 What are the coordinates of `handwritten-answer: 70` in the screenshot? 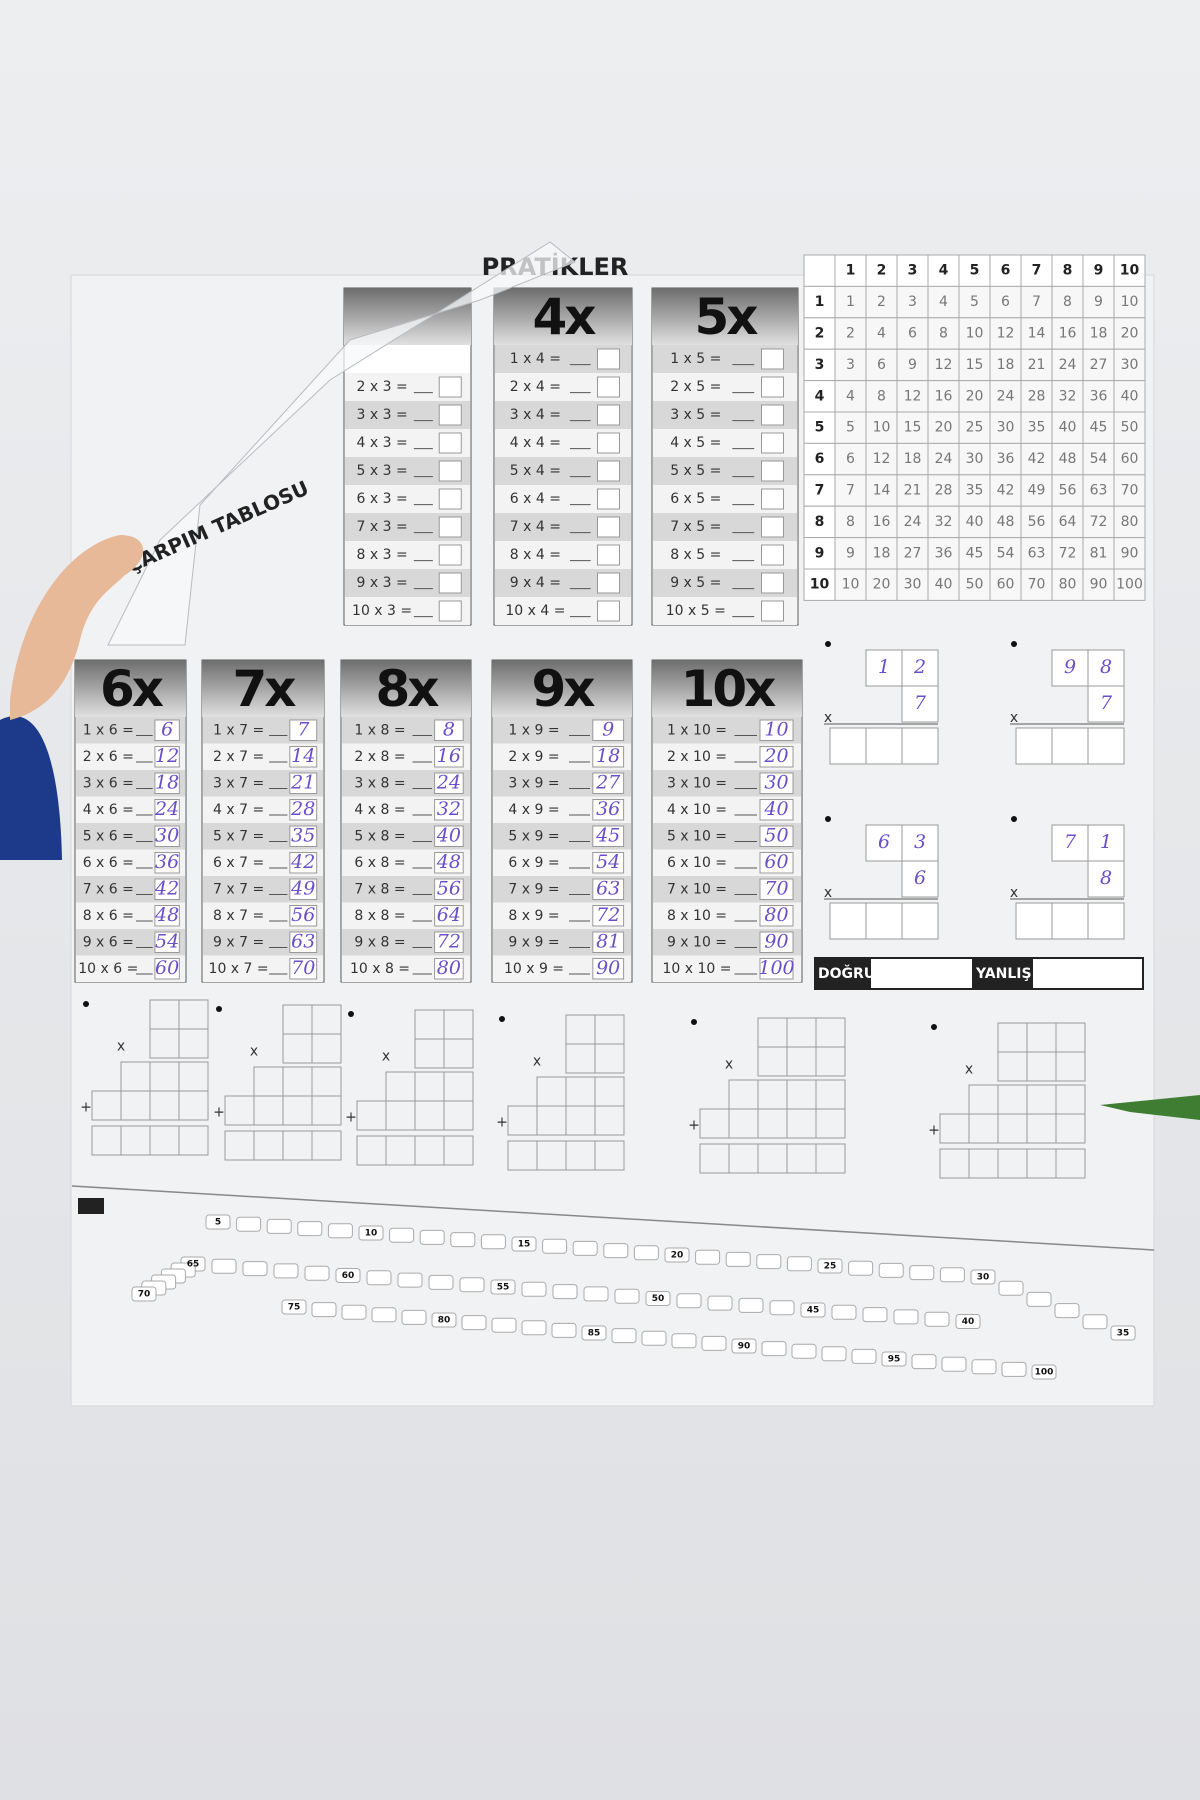 It's located at (776, 888).